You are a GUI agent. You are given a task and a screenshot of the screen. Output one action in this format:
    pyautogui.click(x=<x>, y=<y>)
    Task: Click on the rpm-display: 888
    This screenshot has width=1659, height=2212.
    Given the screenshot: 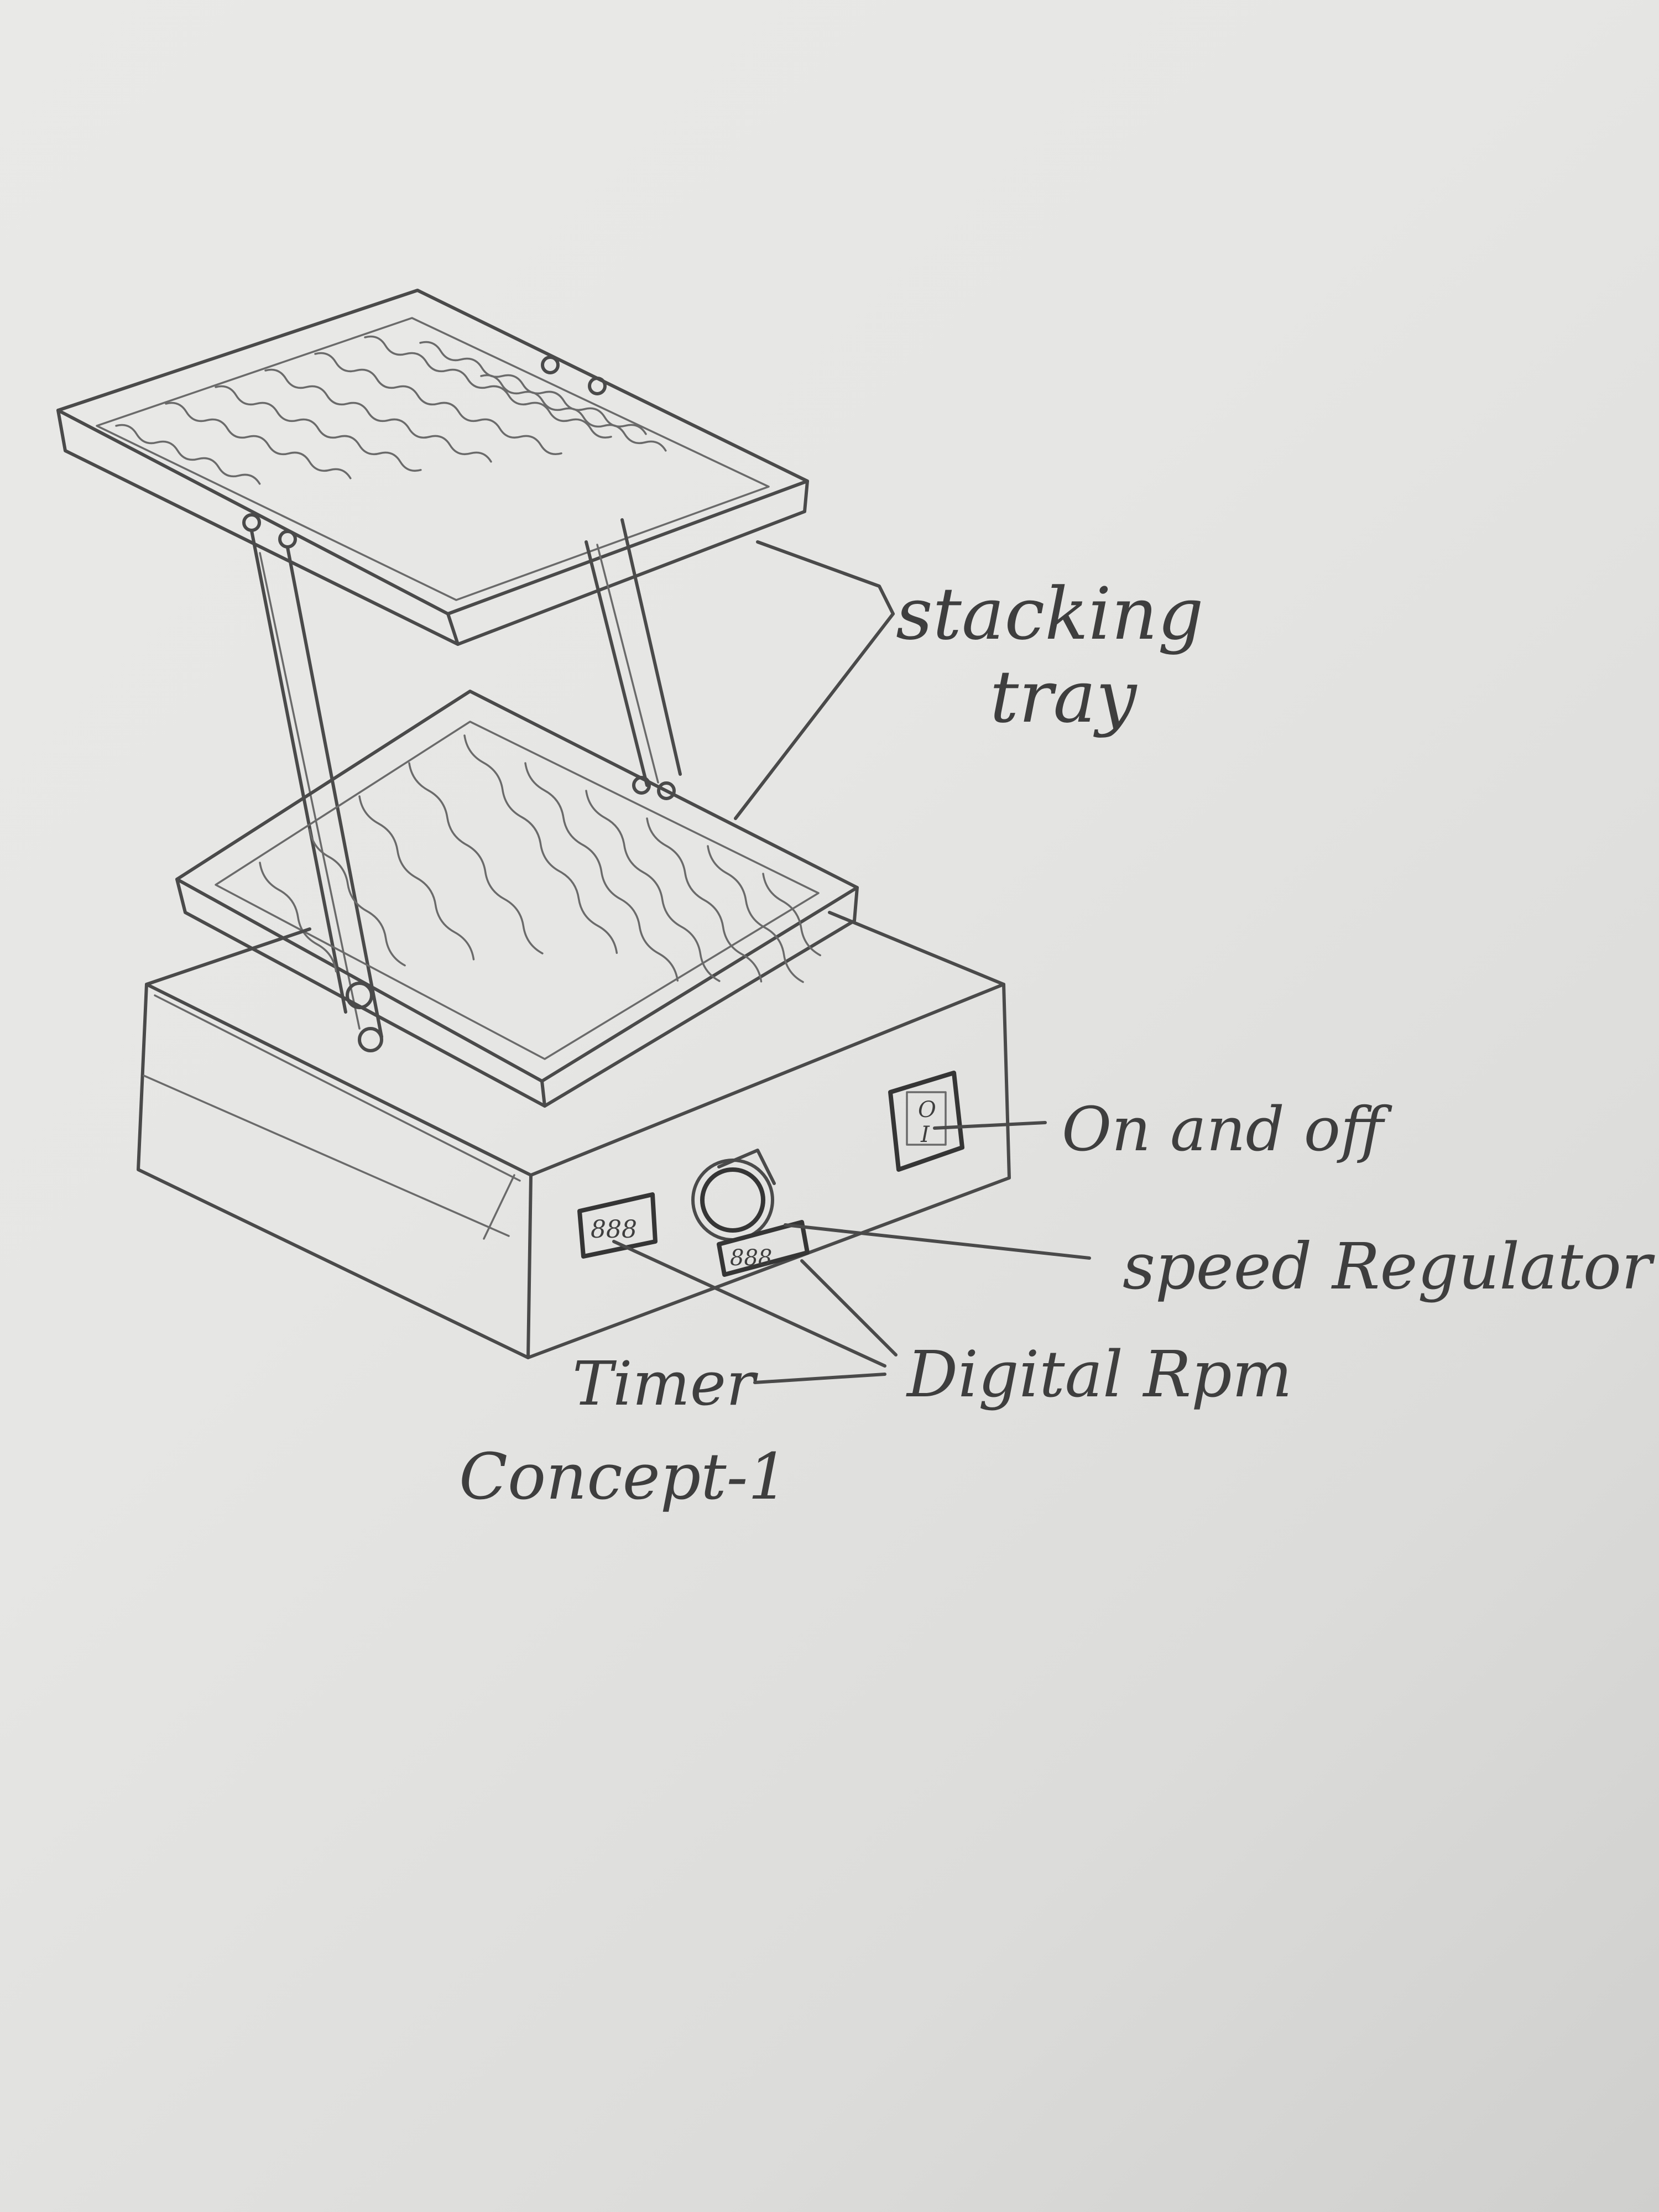 What is the action you would take?
    pyautogui.click(x=763, y=1249)
    